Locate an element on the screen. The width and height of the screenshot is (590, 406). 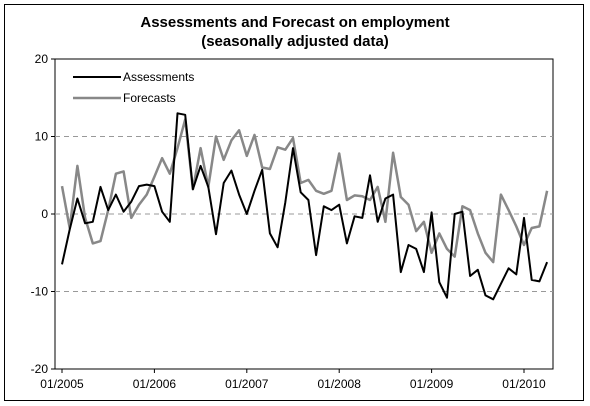
x-tick-label: 01/2009 is located at coordinates (432, 384).